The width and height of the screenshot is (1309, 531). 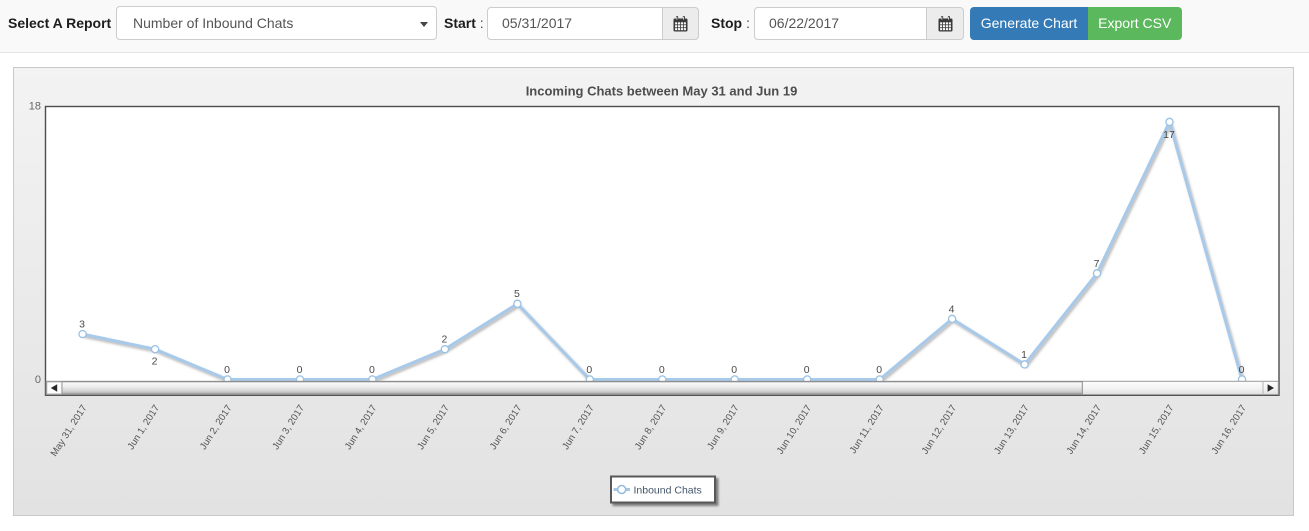 I want to click on svg-text: 5, so click(x=517, y=294).